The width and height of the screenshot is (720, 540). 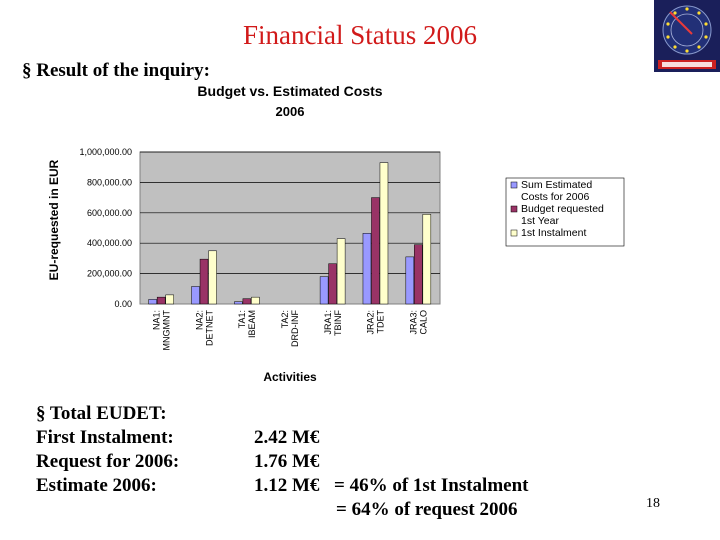 What do you see at coordinates (555, 197) in the screenshot?
I see `legend-label: Costs for 2006` at bounding box center [555, 197].